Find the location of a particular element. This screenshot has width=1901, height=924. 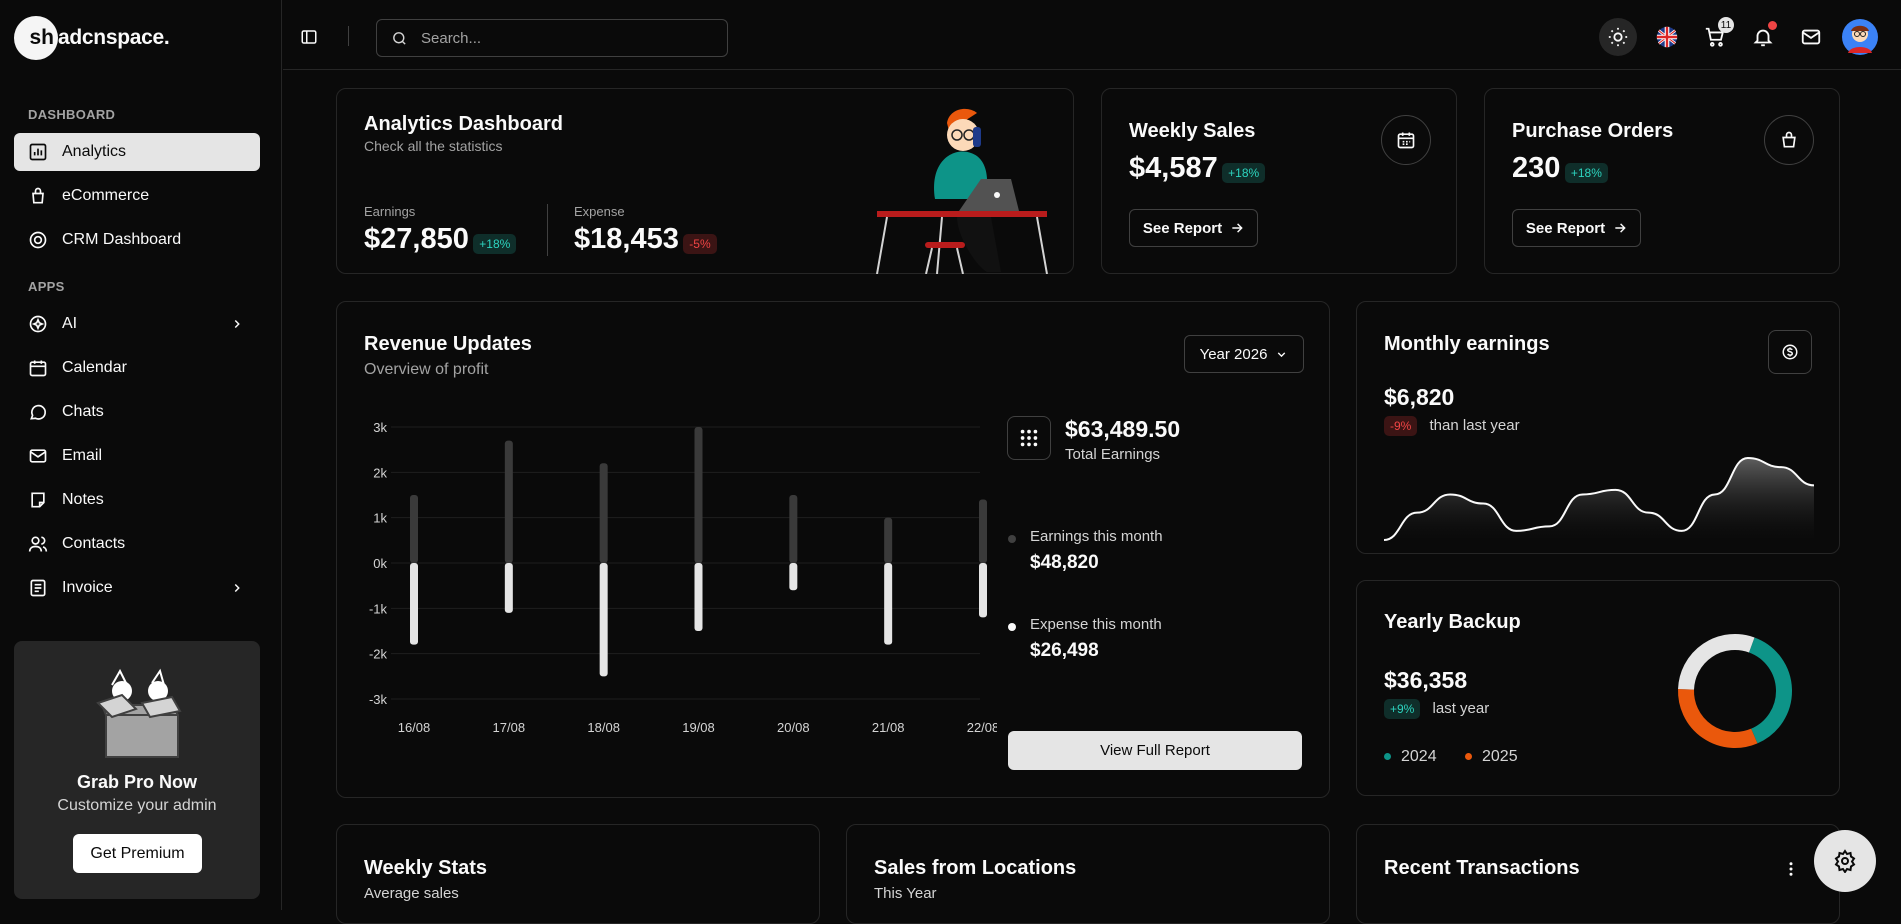

cart-button: 11 is located at coordinates (1715, 36).